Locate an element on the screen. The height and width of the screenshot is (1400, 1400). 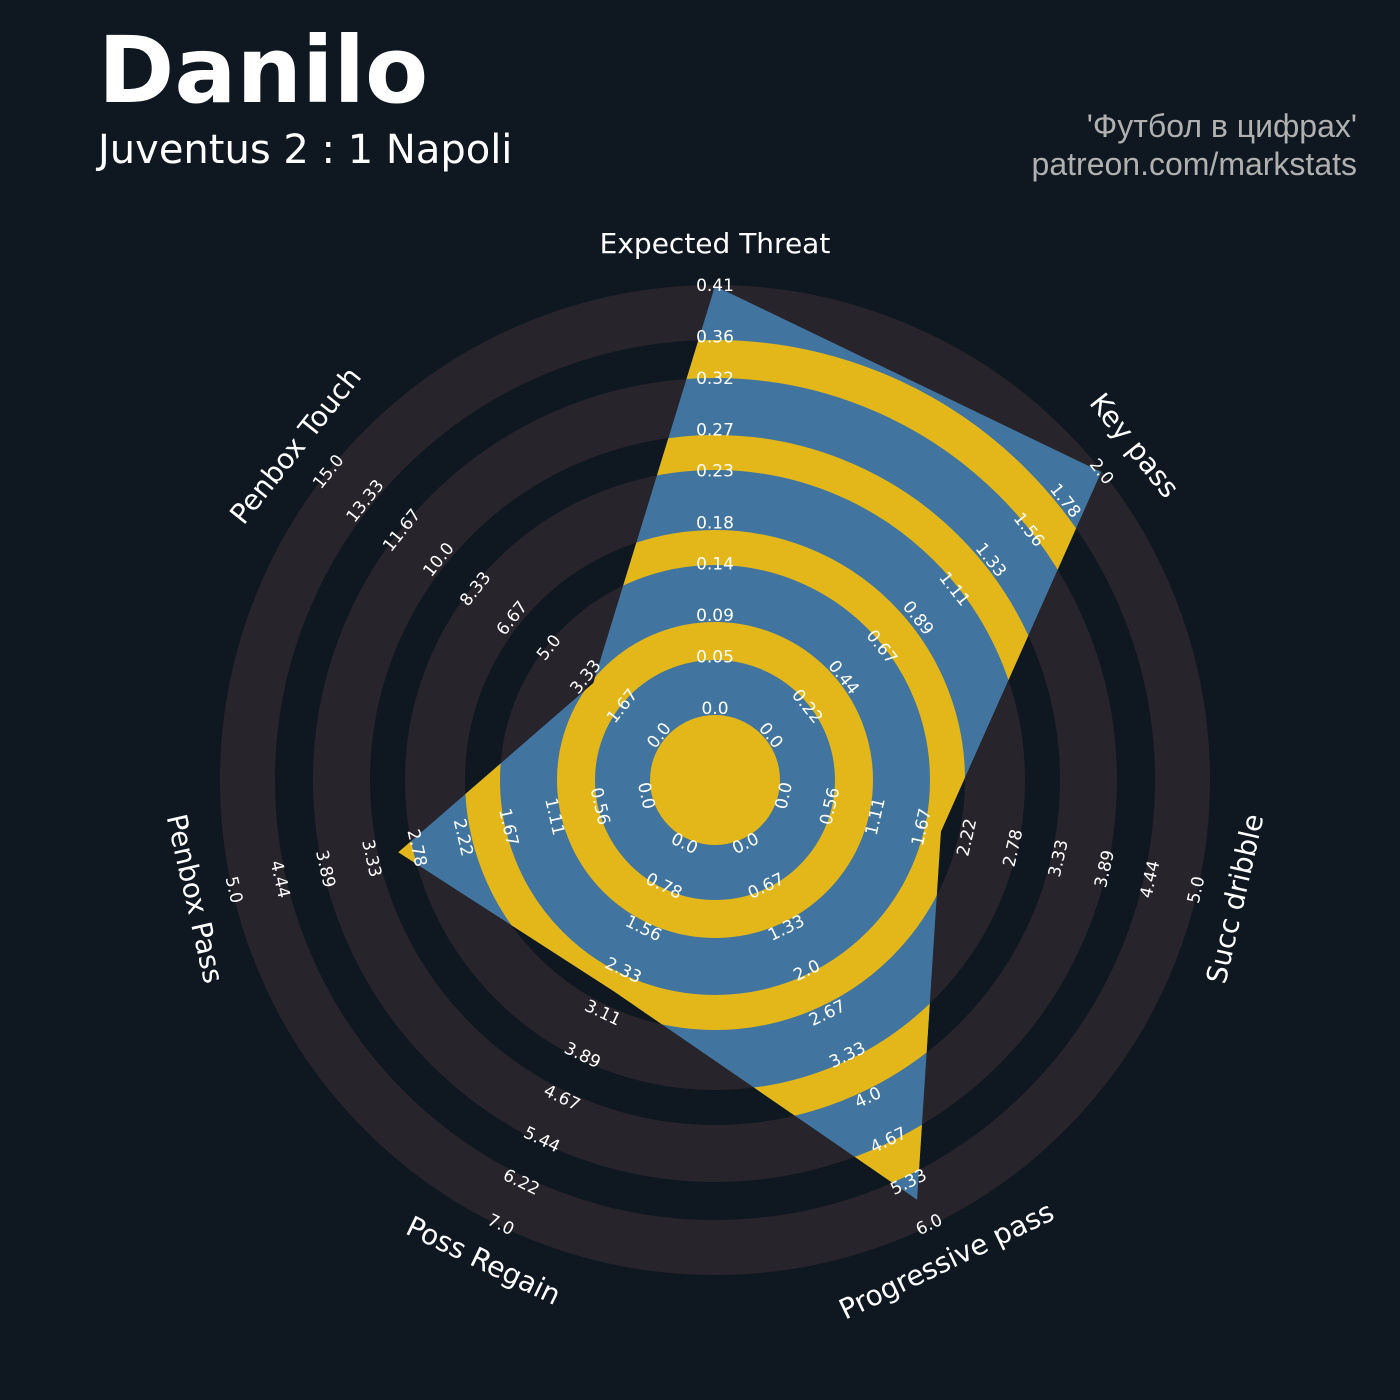
tick-label: 0.36 is located at coordinates (715, 338).